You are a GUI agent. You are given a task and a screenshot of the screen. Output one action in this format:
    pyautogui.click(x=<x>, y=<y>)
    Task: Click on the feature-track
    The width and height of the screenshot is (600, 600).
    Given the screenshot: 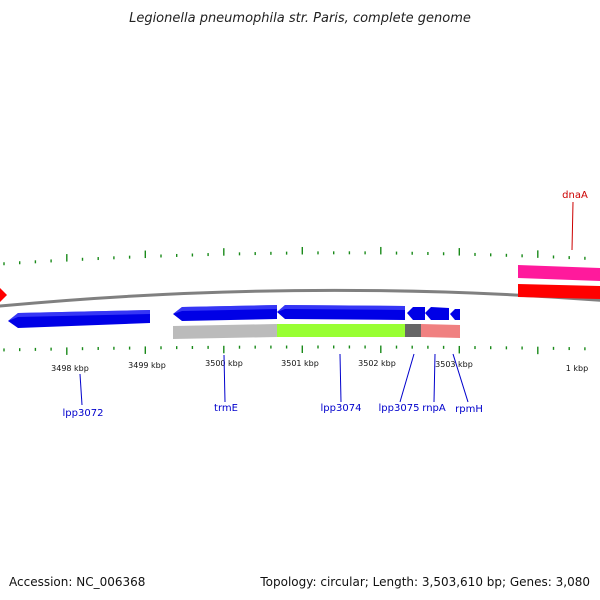 What is the action you would take?
    pyautogui.click(x=316, y=331)
    